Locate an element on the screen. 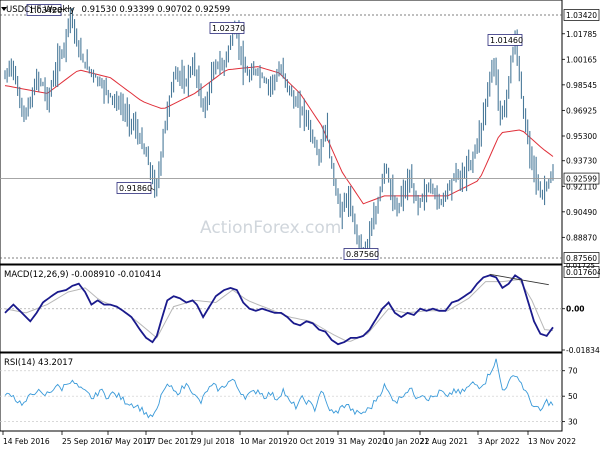  macd-top-label: 0.01725 is located at coordinates (580, 266).